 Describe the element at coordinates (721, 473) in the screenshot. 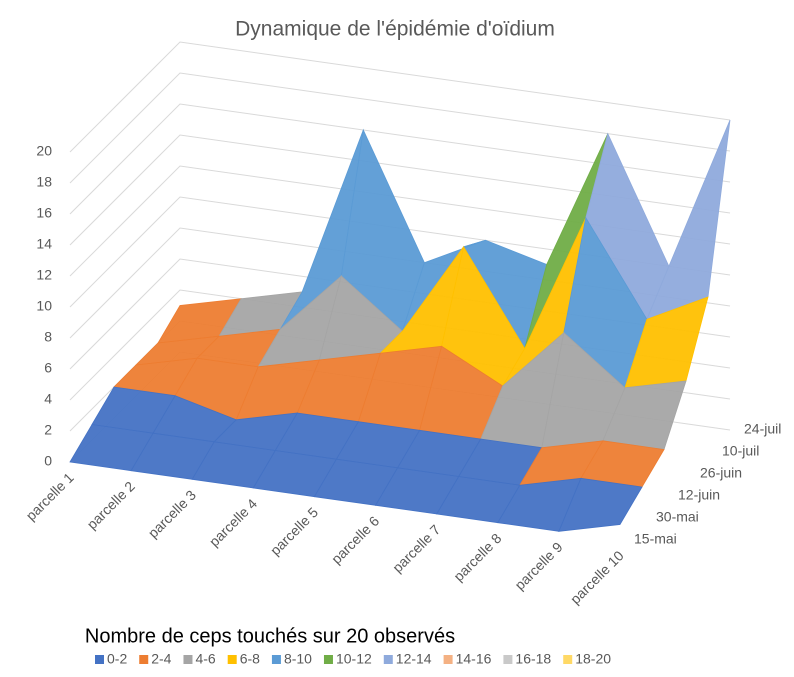

I see `depth-tick-label: 26-juin` at that location.